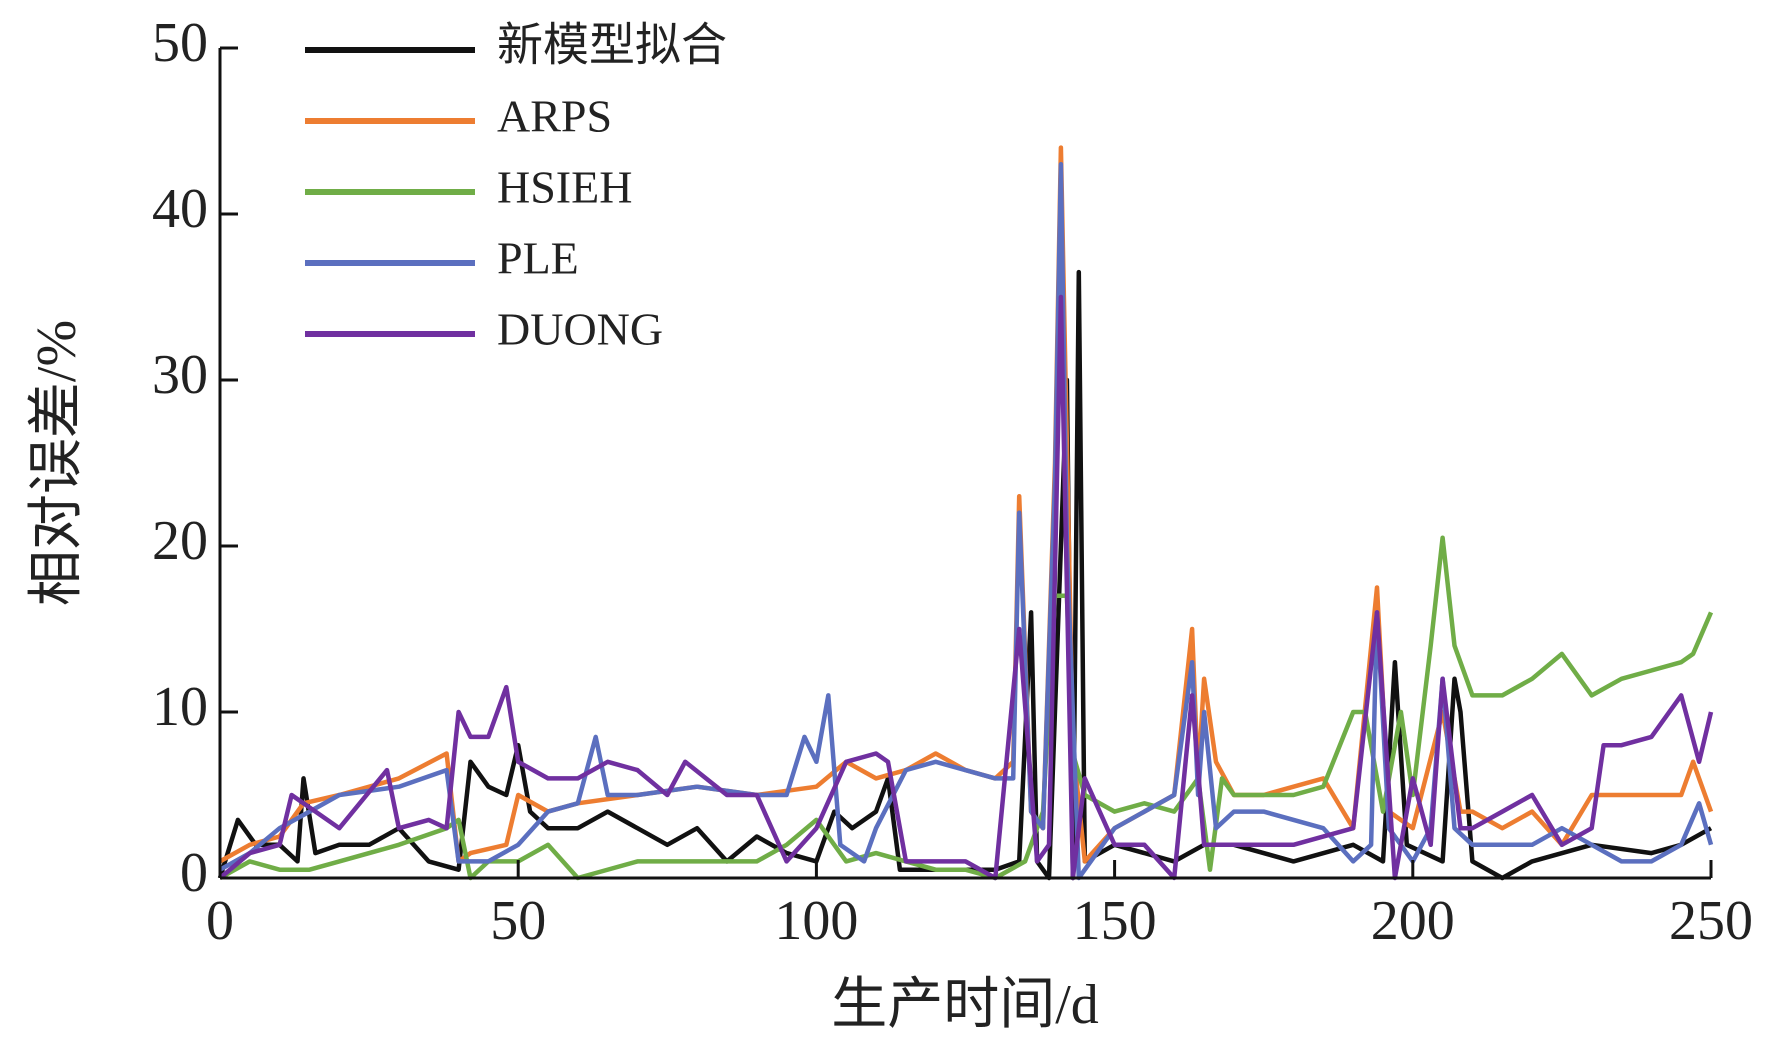 Image resolution: width=1772 pixels, height=1054 pixels. What do you see at coordinates (220, 921) in the screenshot?
I see `x-tick-label: 0` at bounding box center [220, 921].